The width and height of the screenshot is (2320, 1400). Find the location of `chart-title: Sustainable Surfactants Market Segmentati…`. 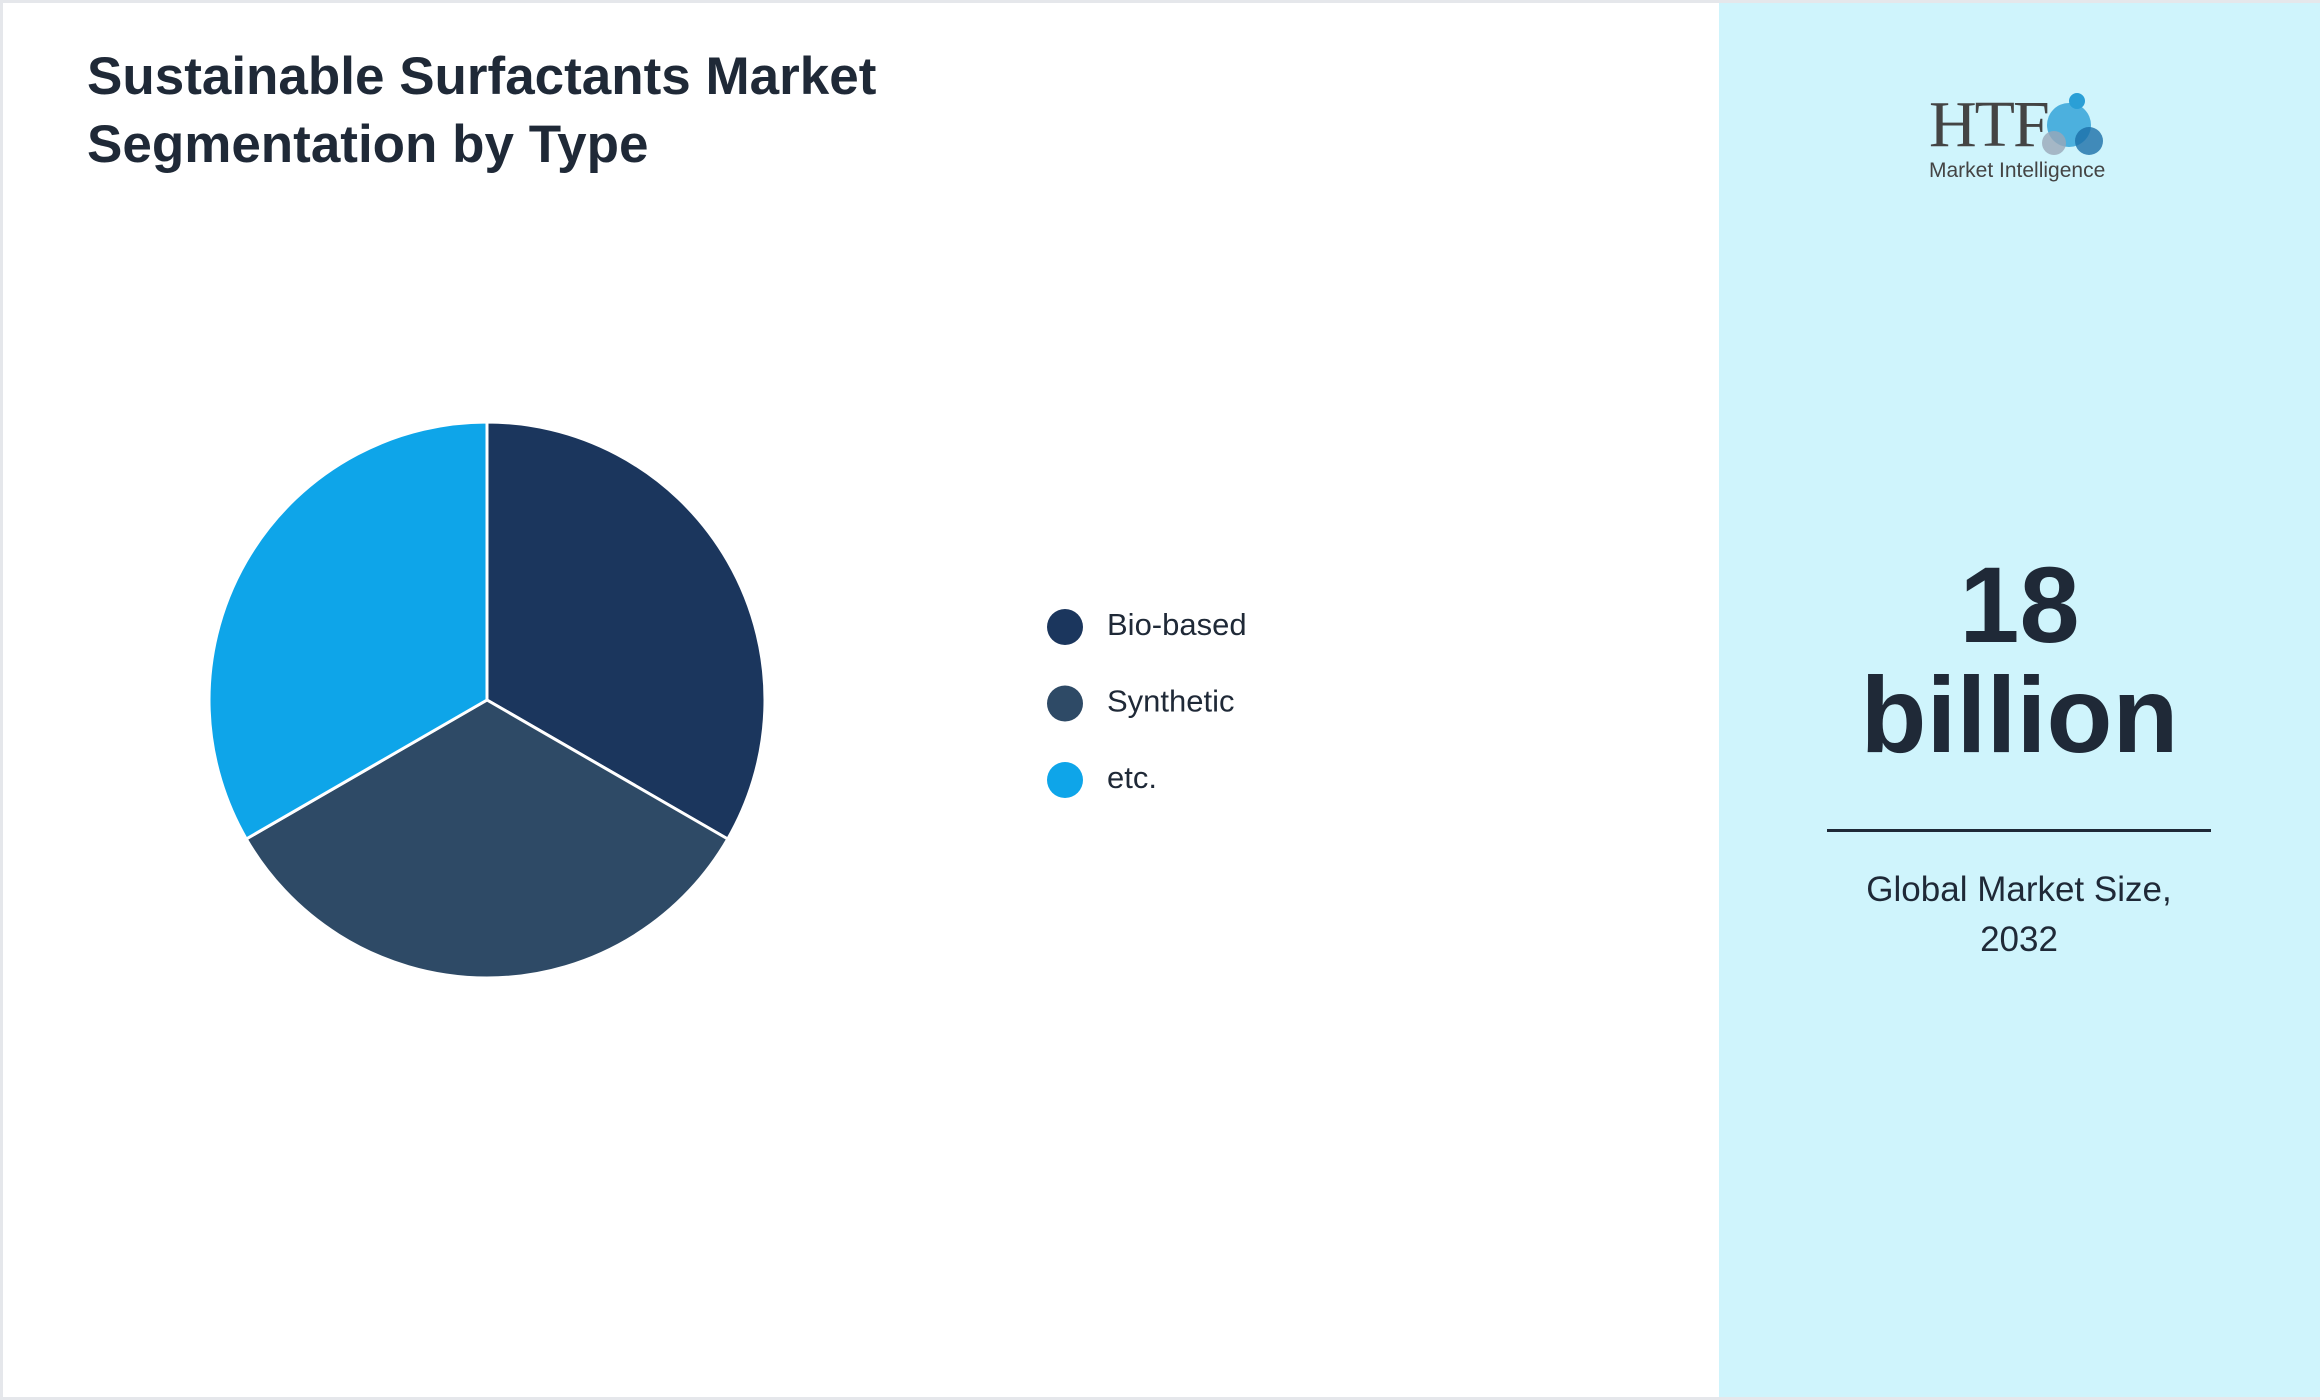

chart-title: Sustainable Surfactants Market Segmentati… is located at coordinates (481, 110).